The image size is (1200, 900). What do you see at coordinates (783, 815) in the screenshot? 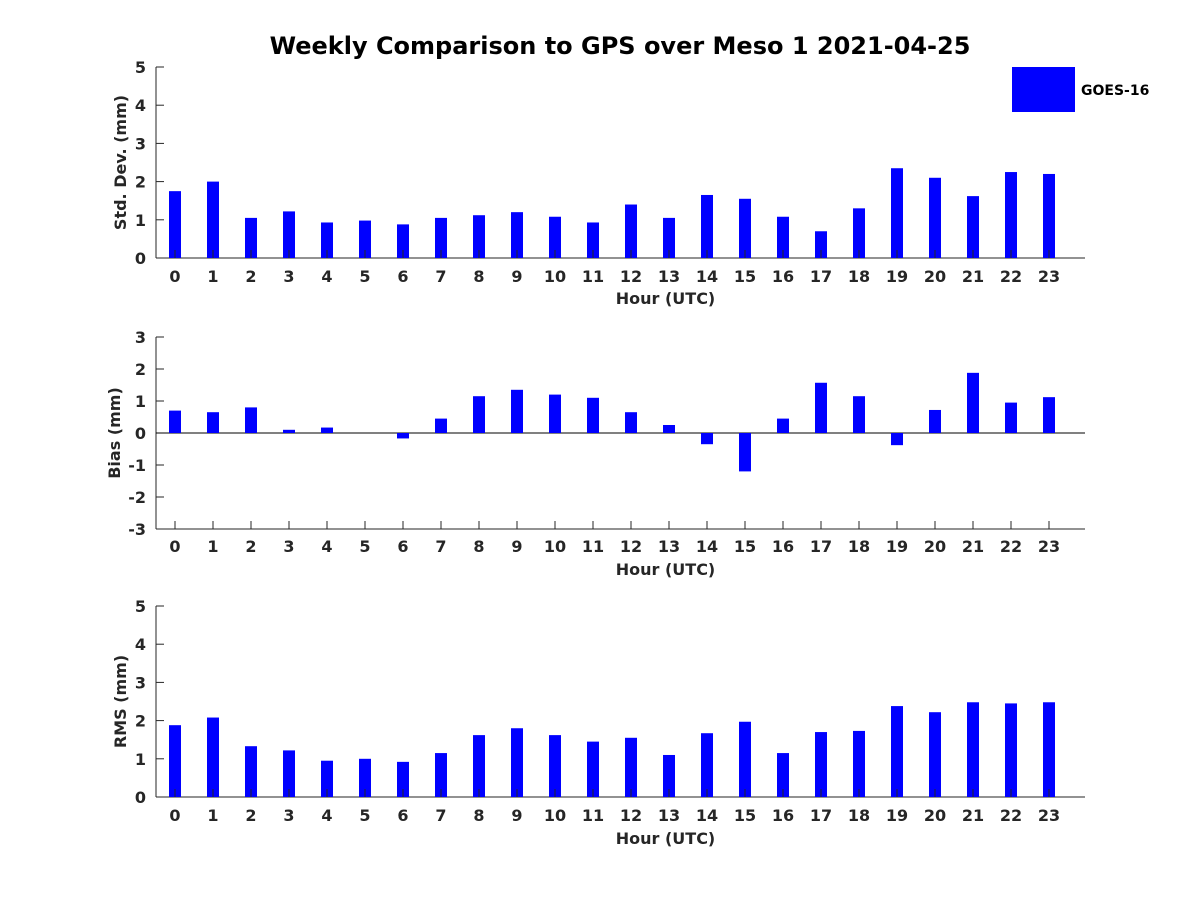
I see `rms-x-tick-label: 16` at bounding box center [783, 815].